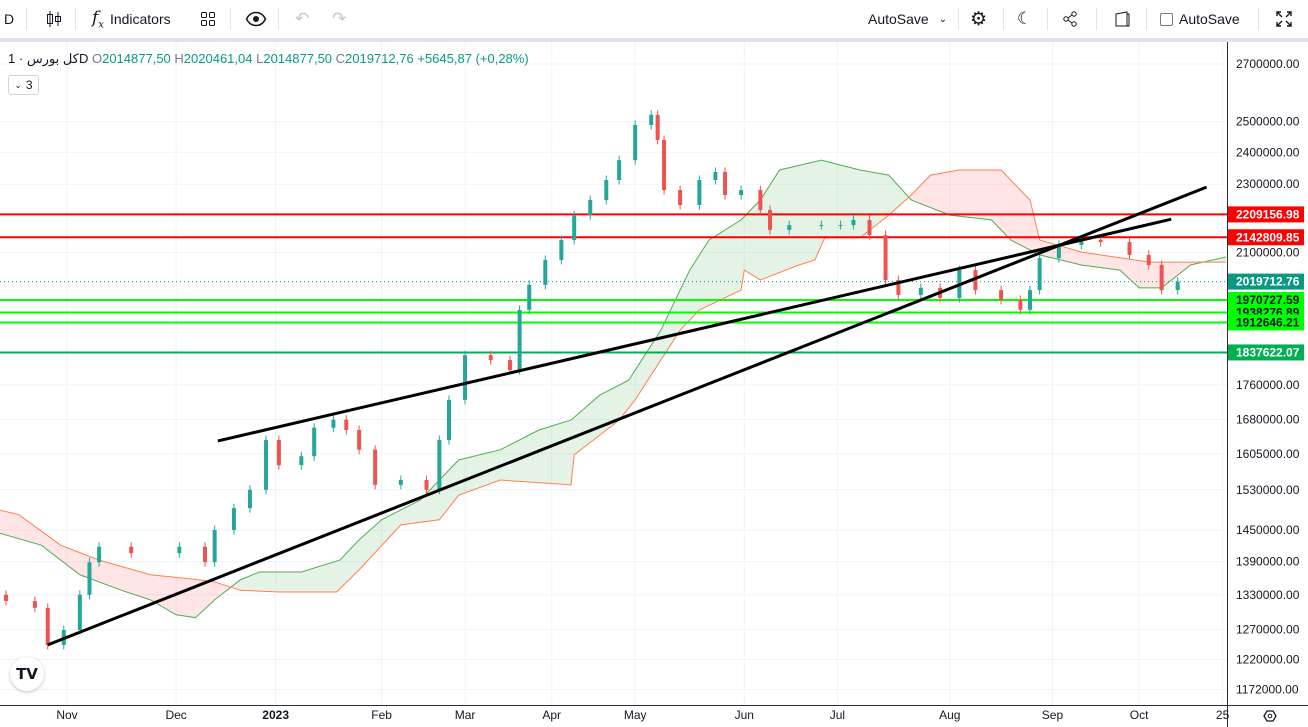 The width and height of the screenshot is (1308, 727). Describe the element at coordinates (54, 19) in the screenshot. I see `chart-type-button` at that location.